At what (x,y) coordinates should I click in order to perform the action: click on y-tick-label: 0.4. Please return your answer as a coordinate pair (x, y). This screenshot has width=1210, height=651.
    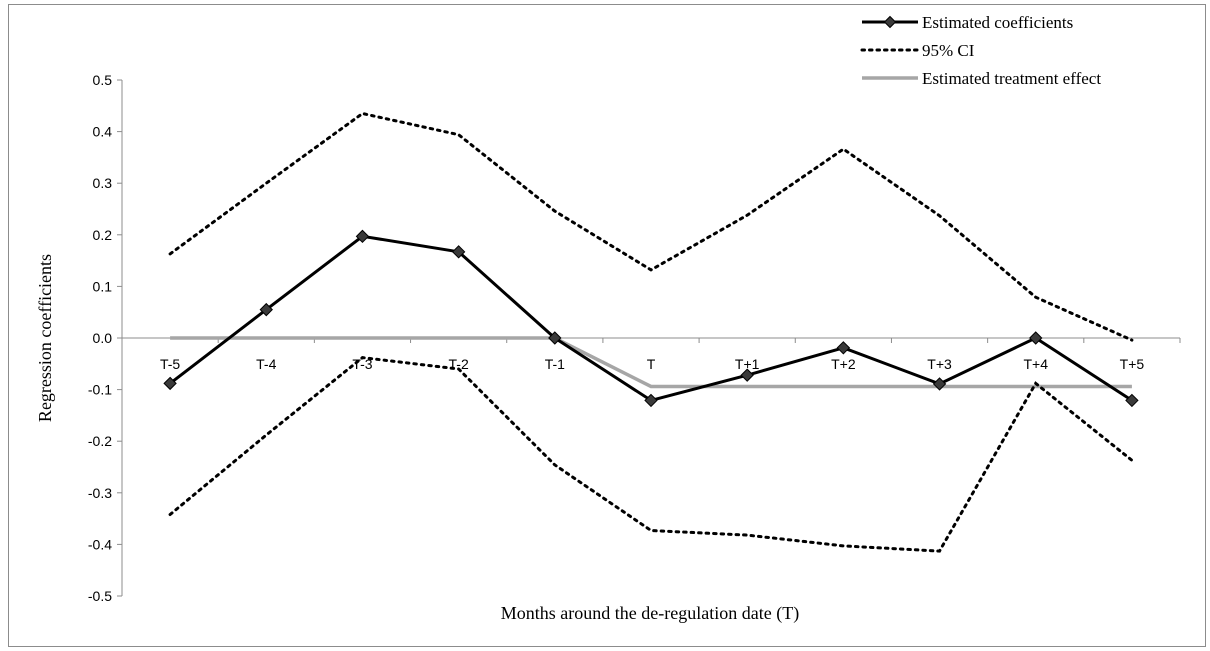
    Looking at the image, I should click on (103, 132).